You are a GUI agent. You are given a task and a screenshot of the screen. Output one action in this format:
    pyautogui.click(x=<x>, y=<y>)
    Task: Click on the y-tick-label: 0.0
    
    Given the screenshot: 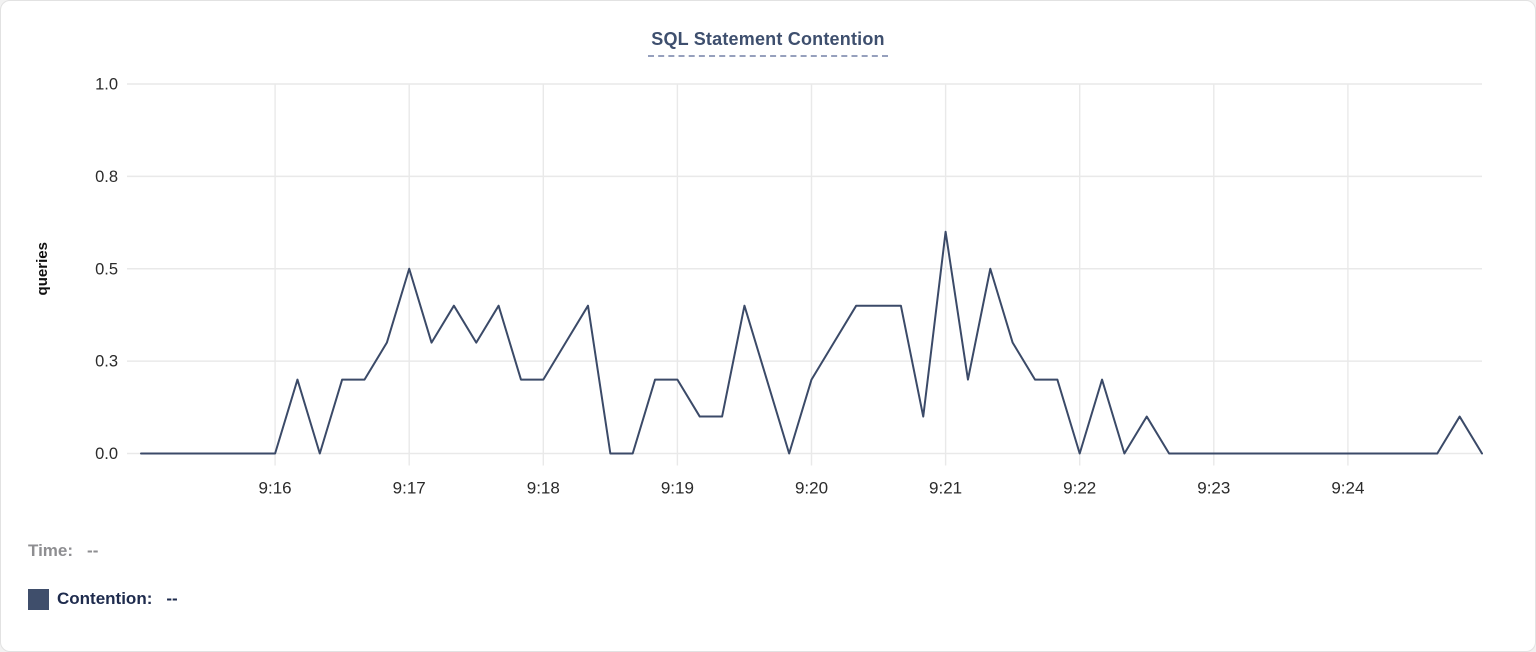 What is the action you would take?
    pyautogui.click(x=106, y=454)
    